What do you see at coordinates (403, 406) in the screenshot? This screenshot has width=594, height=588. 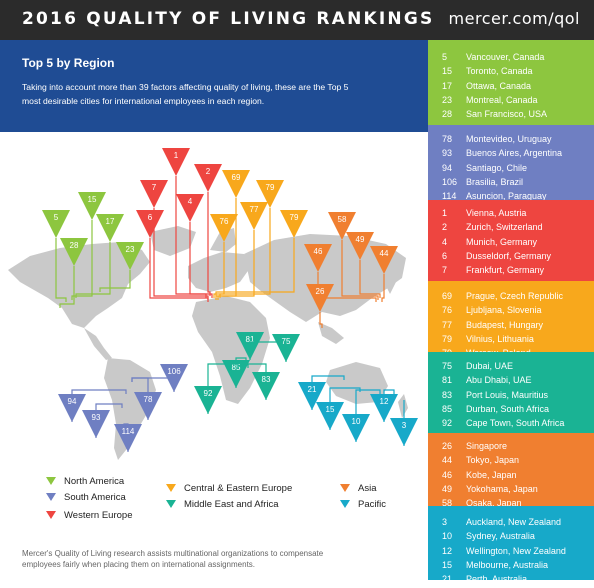 I see `new-zealand-shape` at bounding box center [403, 406].